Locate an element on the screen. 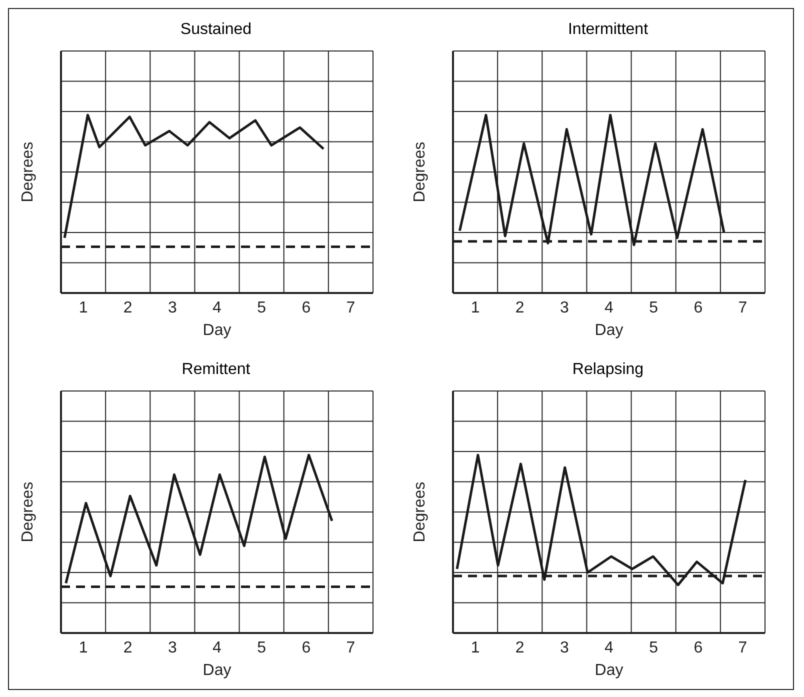 This screenshot has height=697, width=804. chart-title: Sustained is located at coordinates (216, 30).